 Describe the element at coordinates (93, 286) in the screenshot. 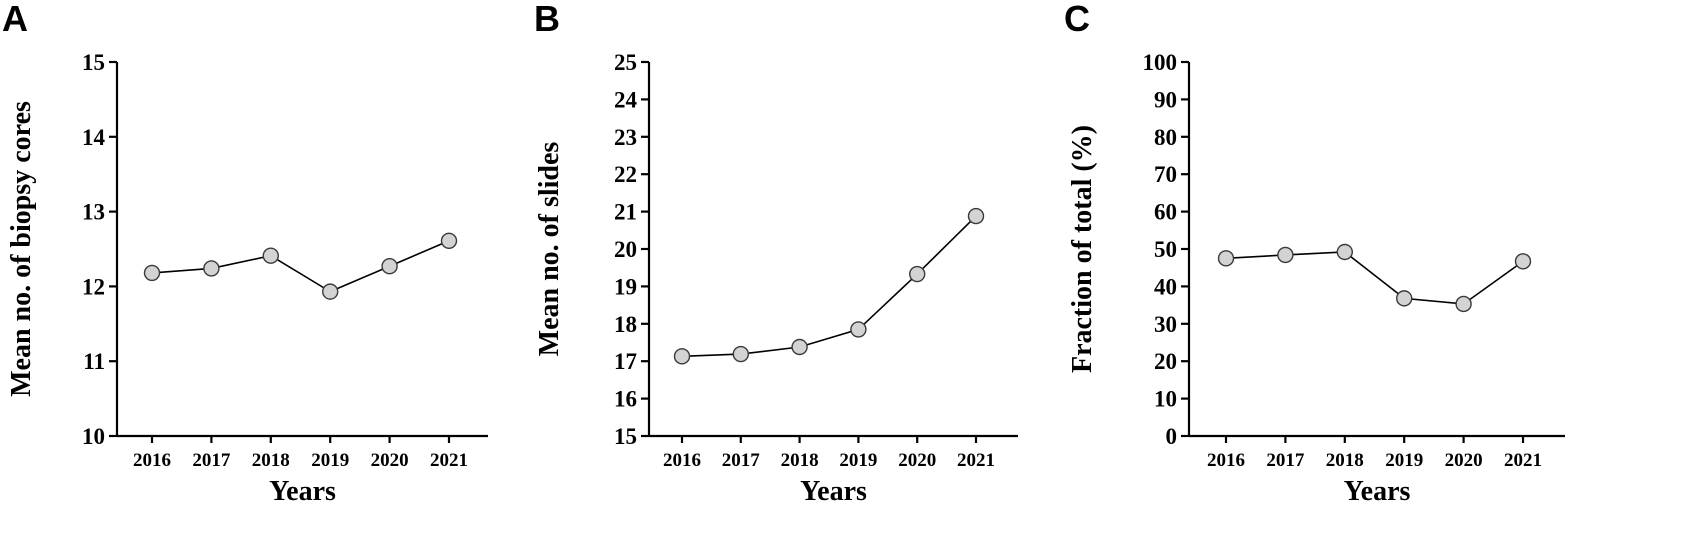

I see `y-tick-label: 12` at that location.